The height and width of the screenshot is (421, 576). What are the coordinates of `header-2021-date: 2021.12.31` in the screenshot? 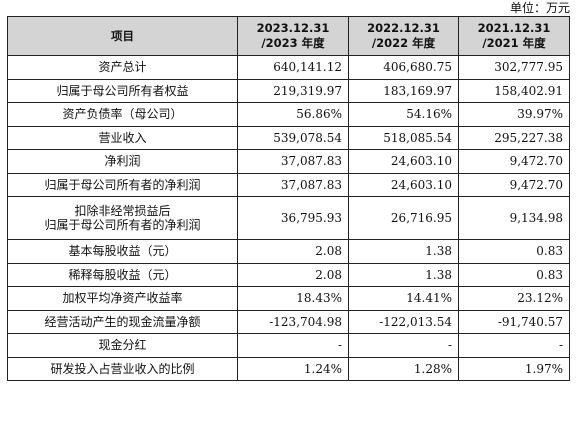 It's located at (514, 28).